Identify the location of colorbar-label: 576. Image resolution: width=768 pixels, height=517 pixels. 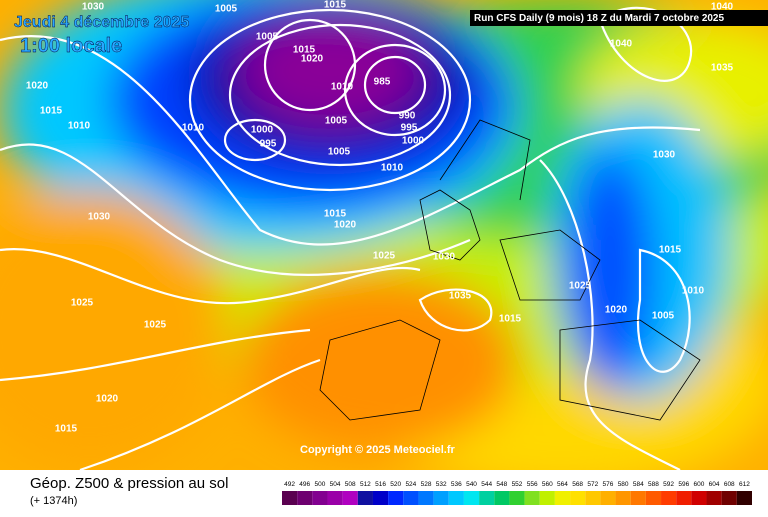
(608, 484).